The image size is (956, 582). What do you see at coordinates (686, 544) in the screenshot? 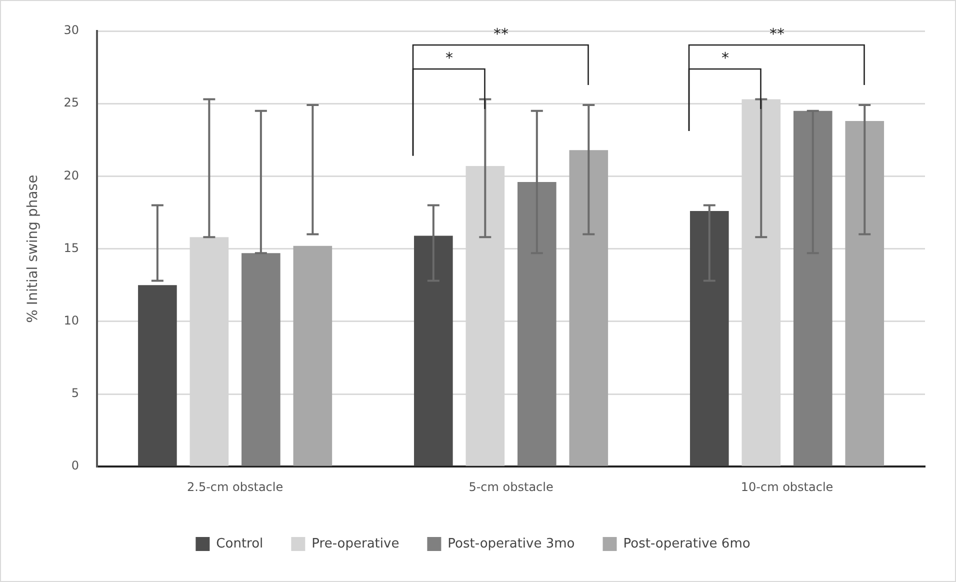
I see `legend-label: Post-operative 6mo` at bounding box center [686, 544].